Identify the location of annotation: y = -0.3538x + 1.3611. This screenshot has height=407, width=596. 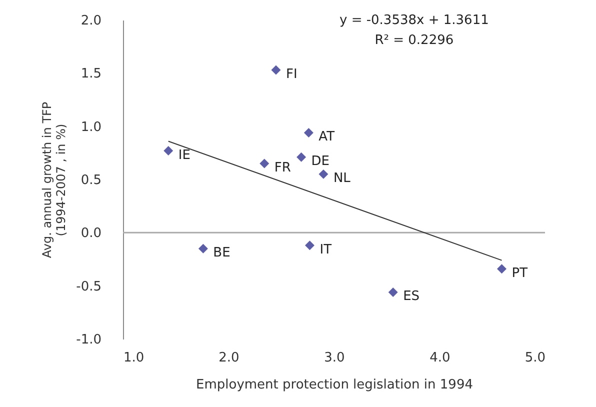
(414, 20).